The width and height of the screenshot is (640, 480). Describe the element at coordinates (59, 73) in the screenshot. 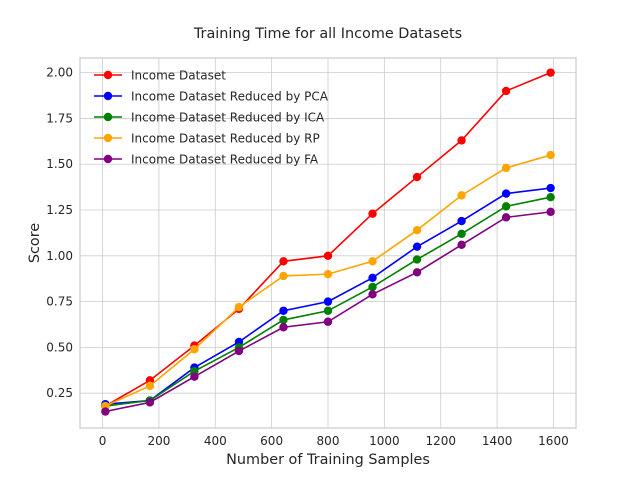

I see `y-tick-label: 2.00` at that location.